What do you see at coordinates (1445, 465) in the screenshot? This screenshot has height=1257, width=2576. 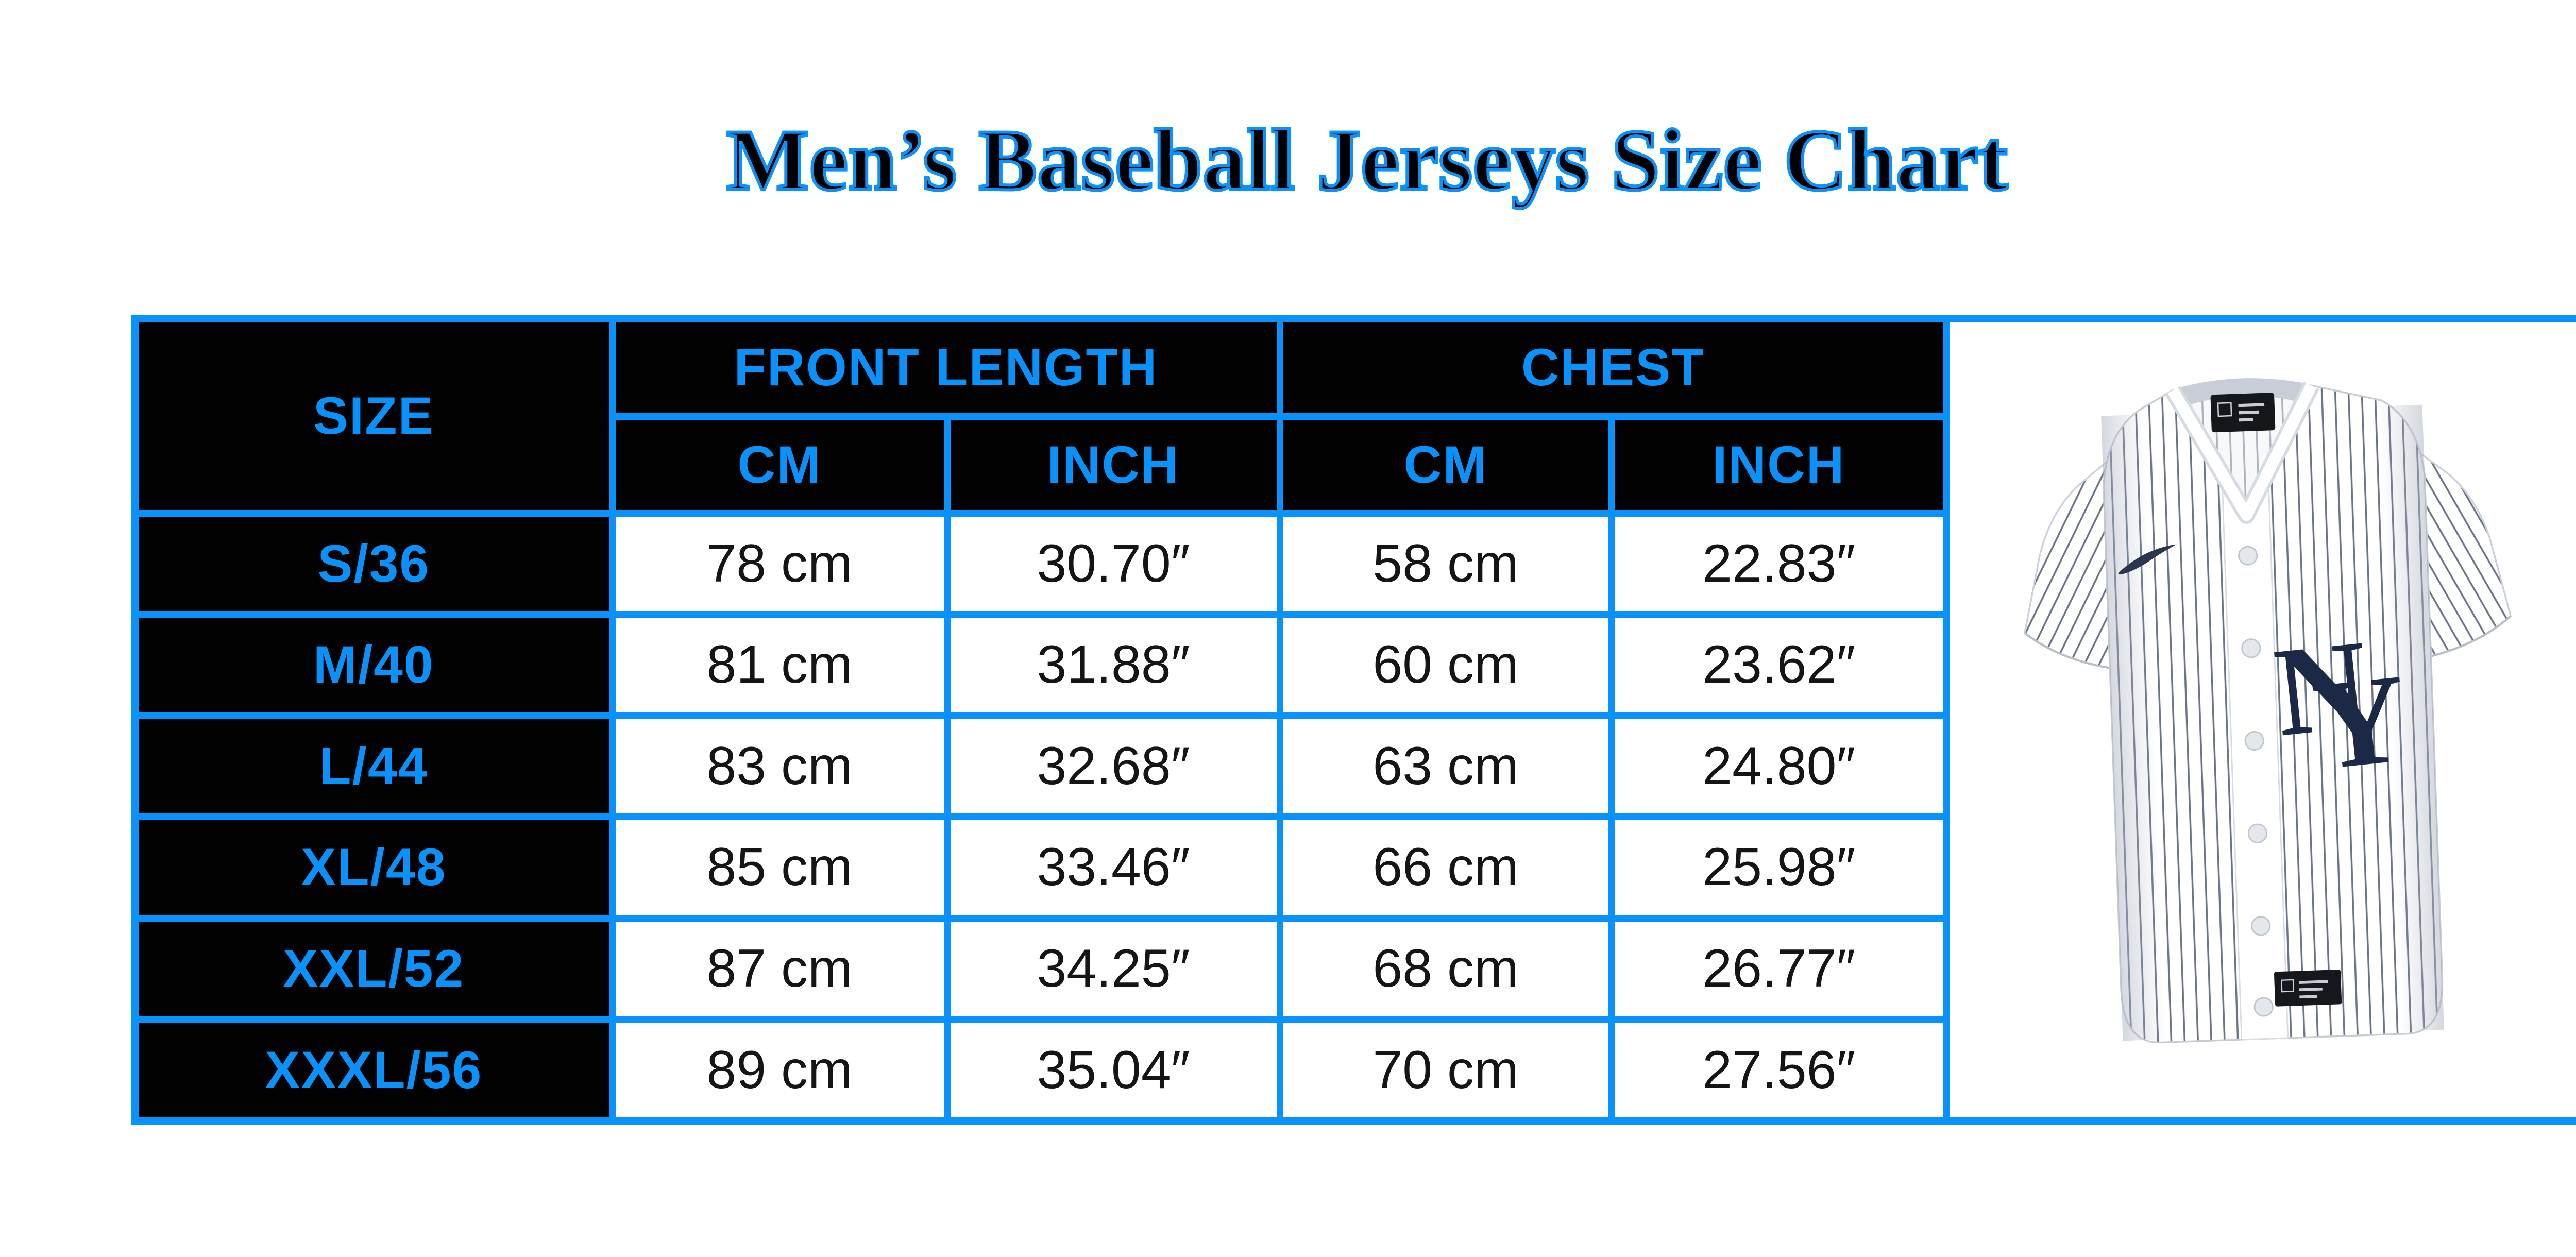 I see `col-header-chest-cm: CM` at bounding box center [1445, 465].